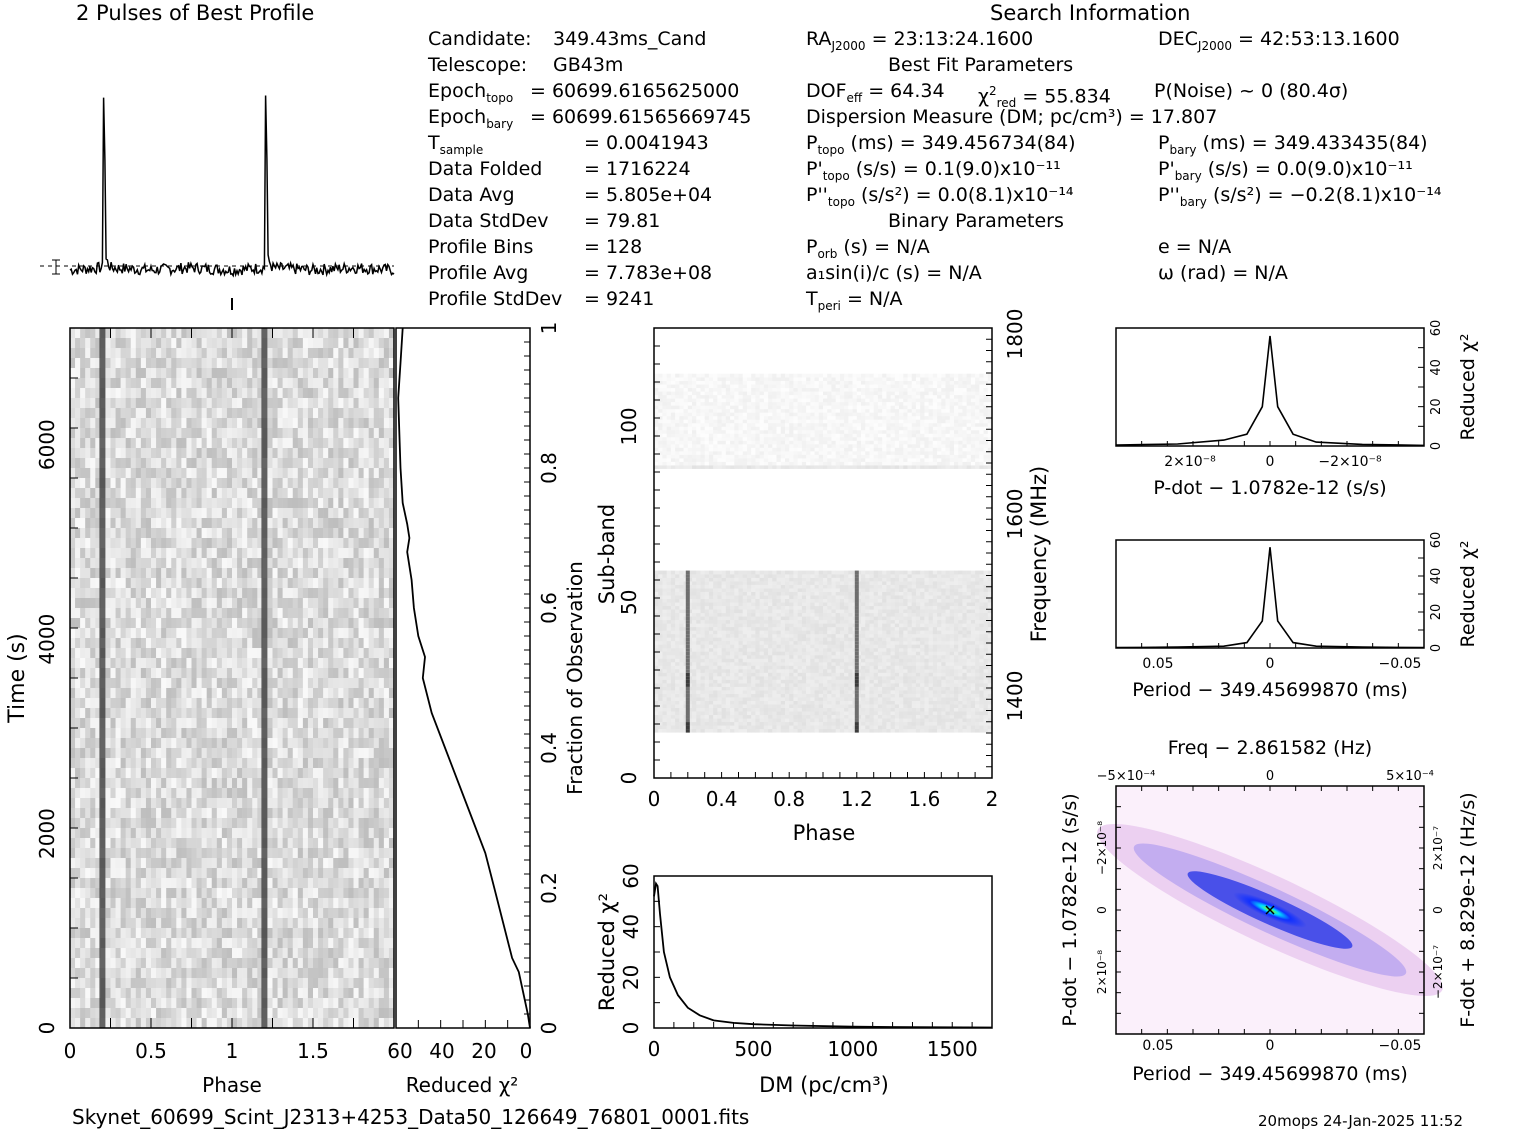 This screenshot has width=1517, height=1133. What do you see at coordinates (102, 678) in the screenshot?
I see `pulse-track` at bounding box center [102, 678].